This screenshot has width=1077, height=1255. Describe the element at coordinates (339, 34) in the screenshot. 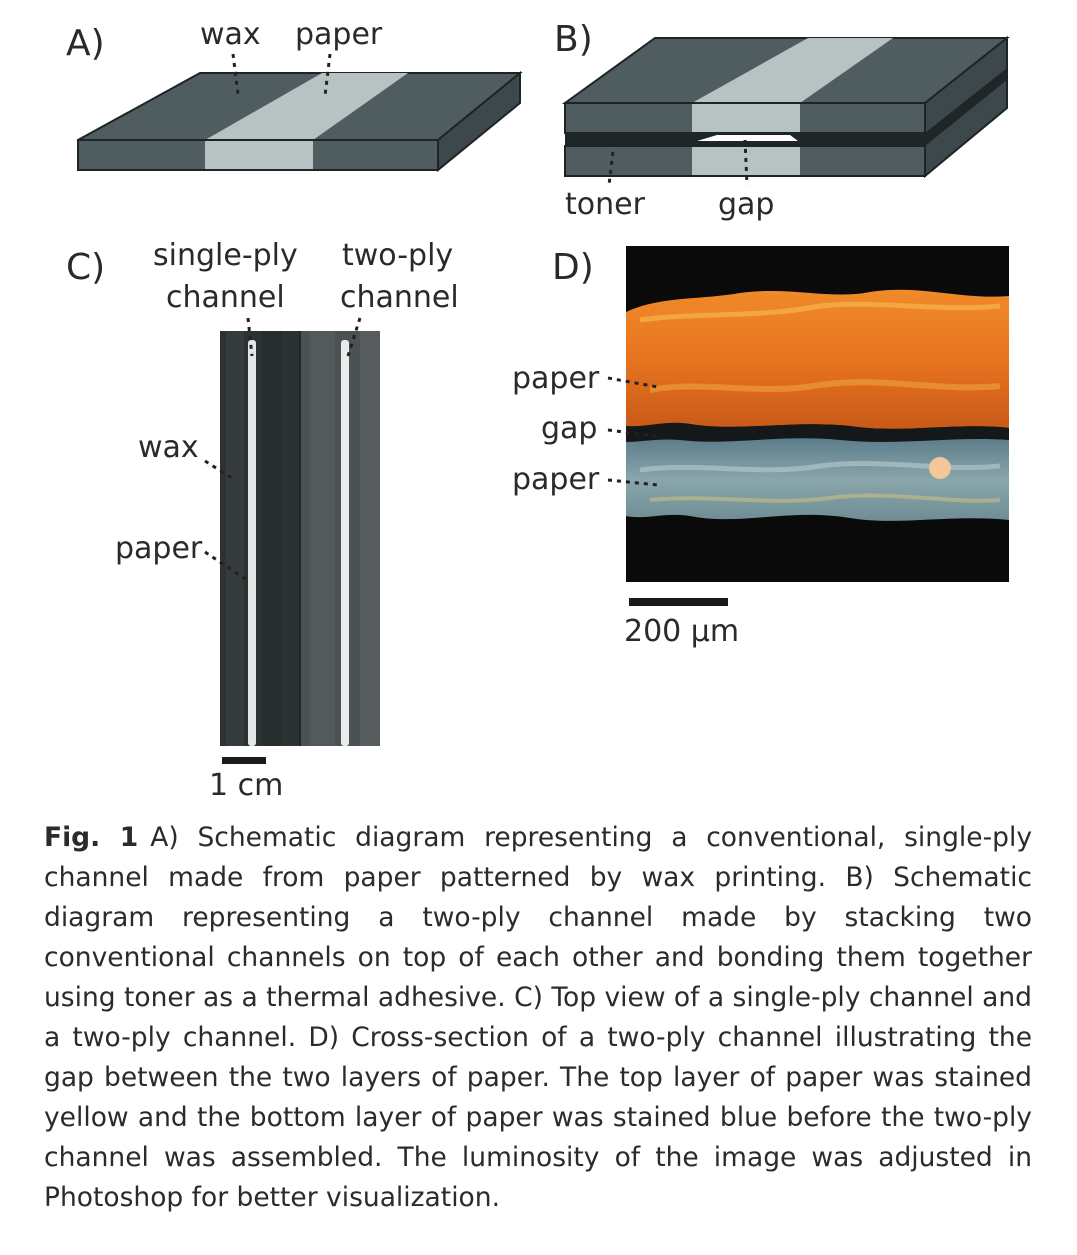

I see `label-paper-a: paper` at that location.